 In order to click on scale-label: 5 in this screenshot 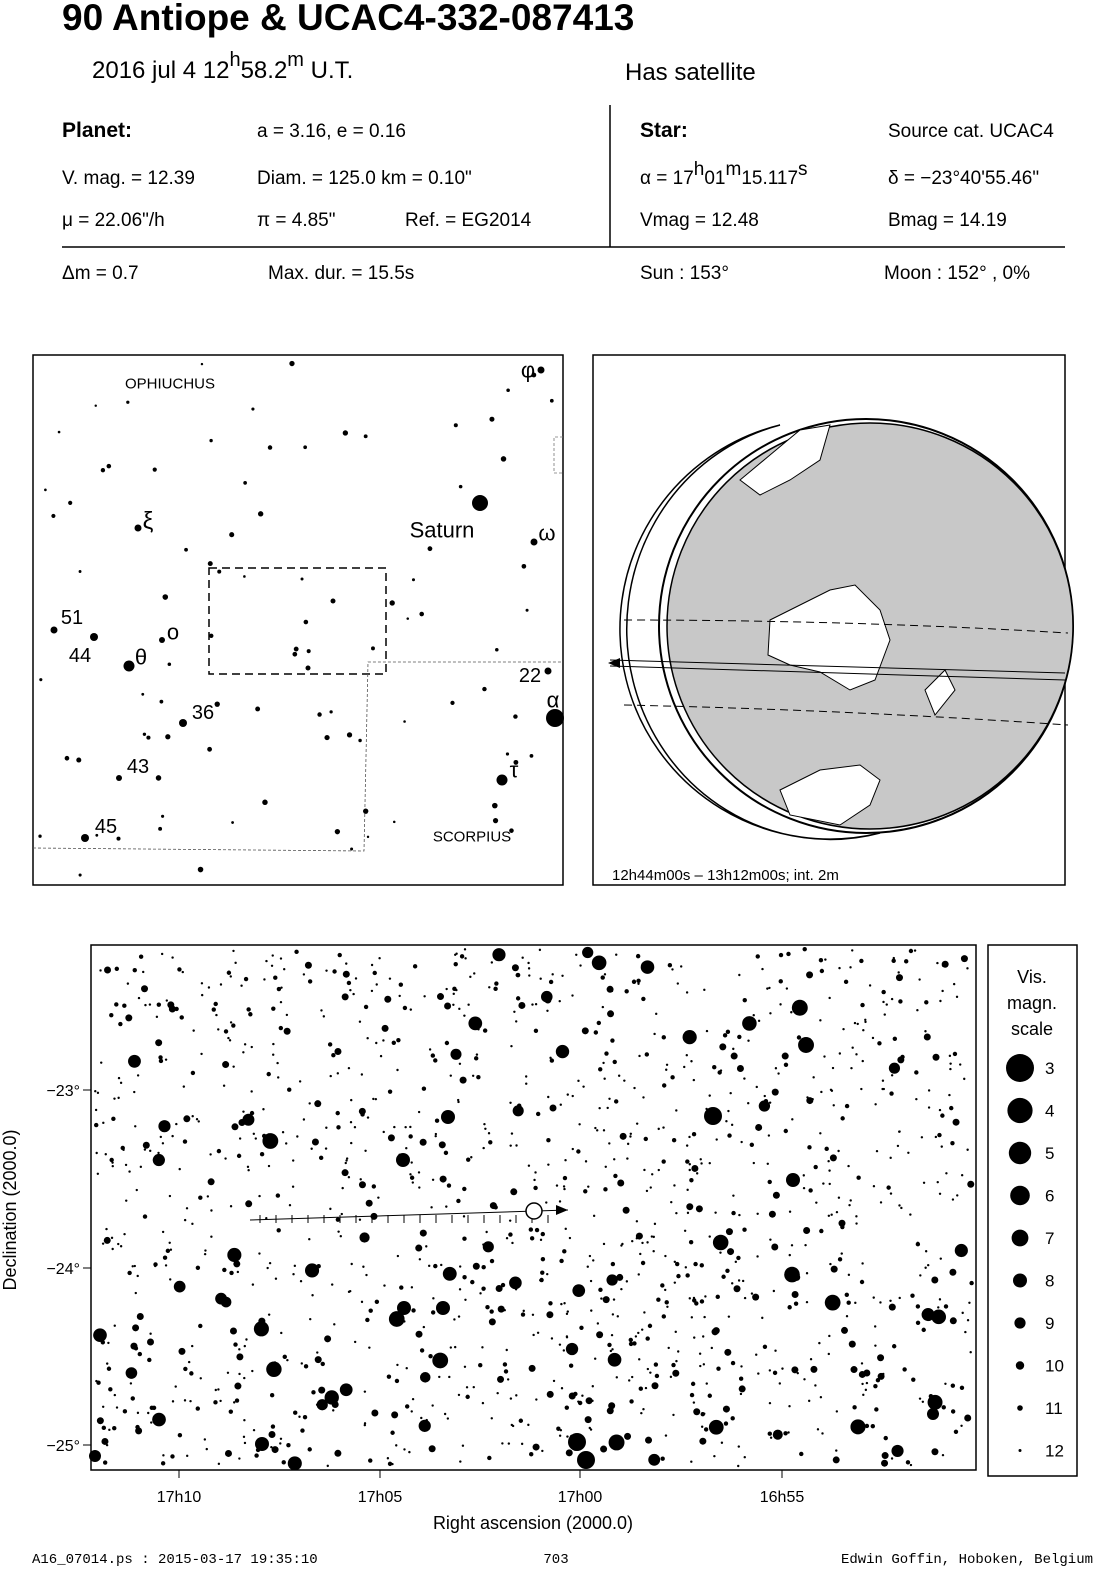, I will do `click(1049, 1153)`.